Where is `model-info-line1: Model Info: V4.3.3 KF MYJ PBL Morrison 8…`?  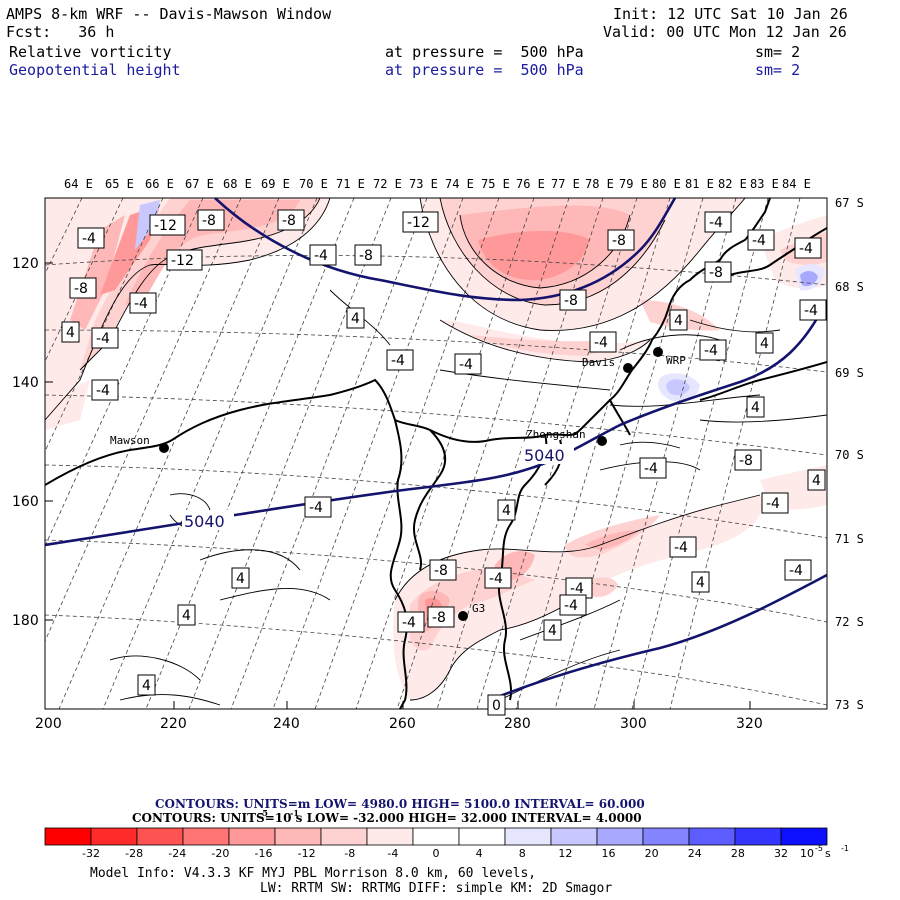
model-info-line1: Model Info: V4.3.3 KF MYJ PBL Morrison 8… is located at coordinates (313, 873).